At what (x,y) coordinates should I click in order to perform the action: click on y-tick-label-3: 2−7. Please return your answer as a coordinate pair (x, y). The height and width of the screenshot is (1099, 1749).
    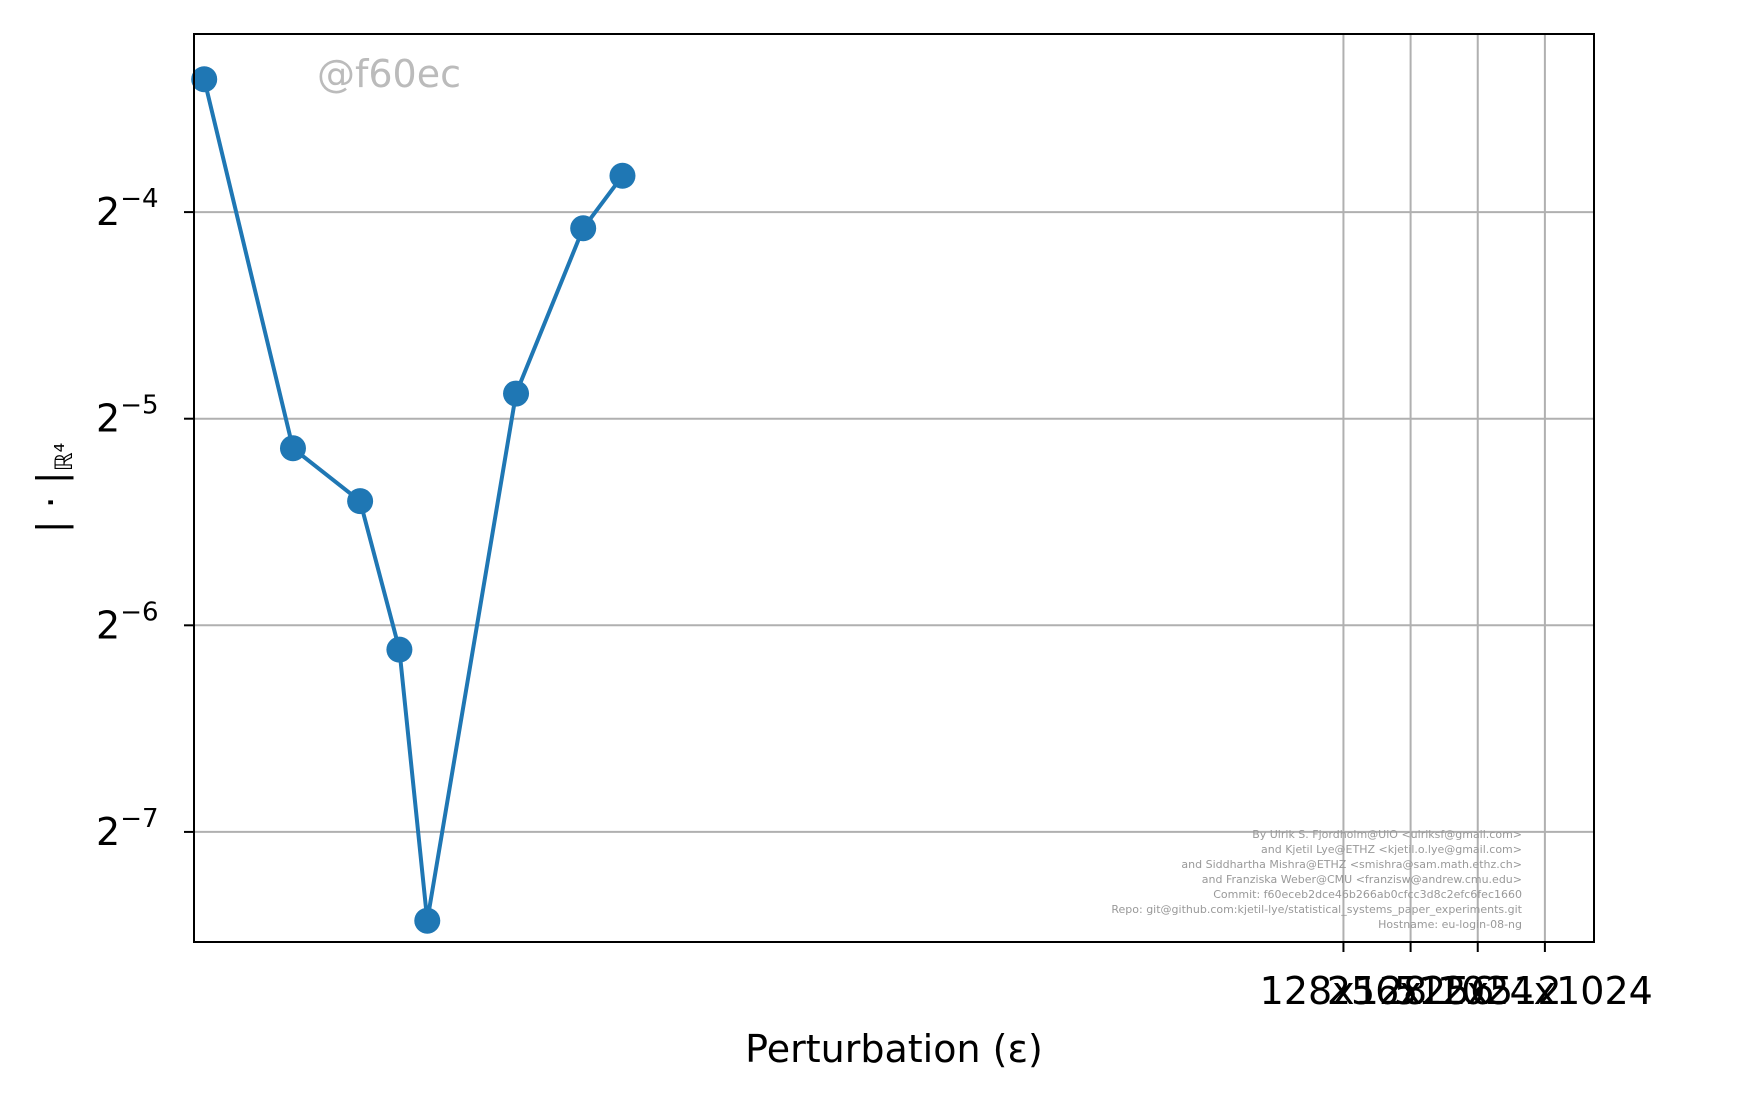
    Looking at the image, I should click on (127, 829).